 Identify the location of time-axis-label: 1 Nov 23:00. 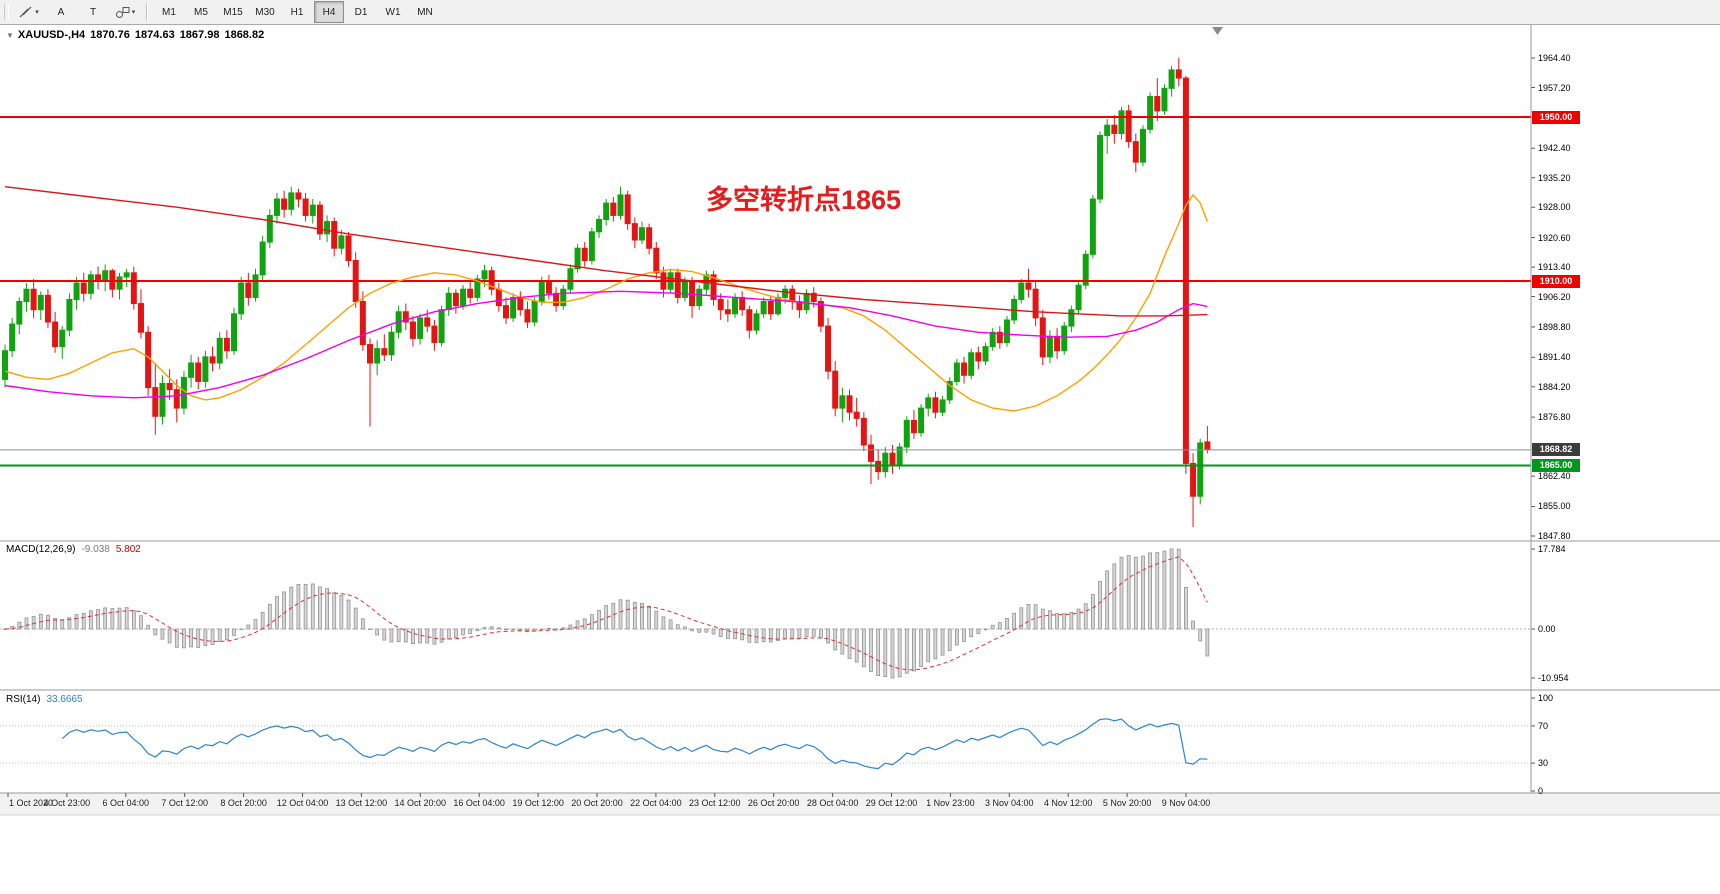
(950, 803).